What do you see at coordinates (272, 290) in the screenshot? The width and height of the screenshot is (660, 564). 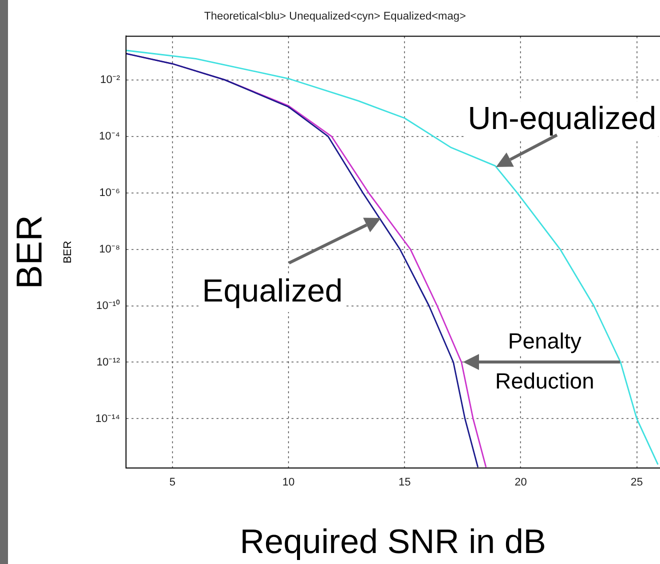 I see `annotation: Equalized` at bounding box center [272, 290].